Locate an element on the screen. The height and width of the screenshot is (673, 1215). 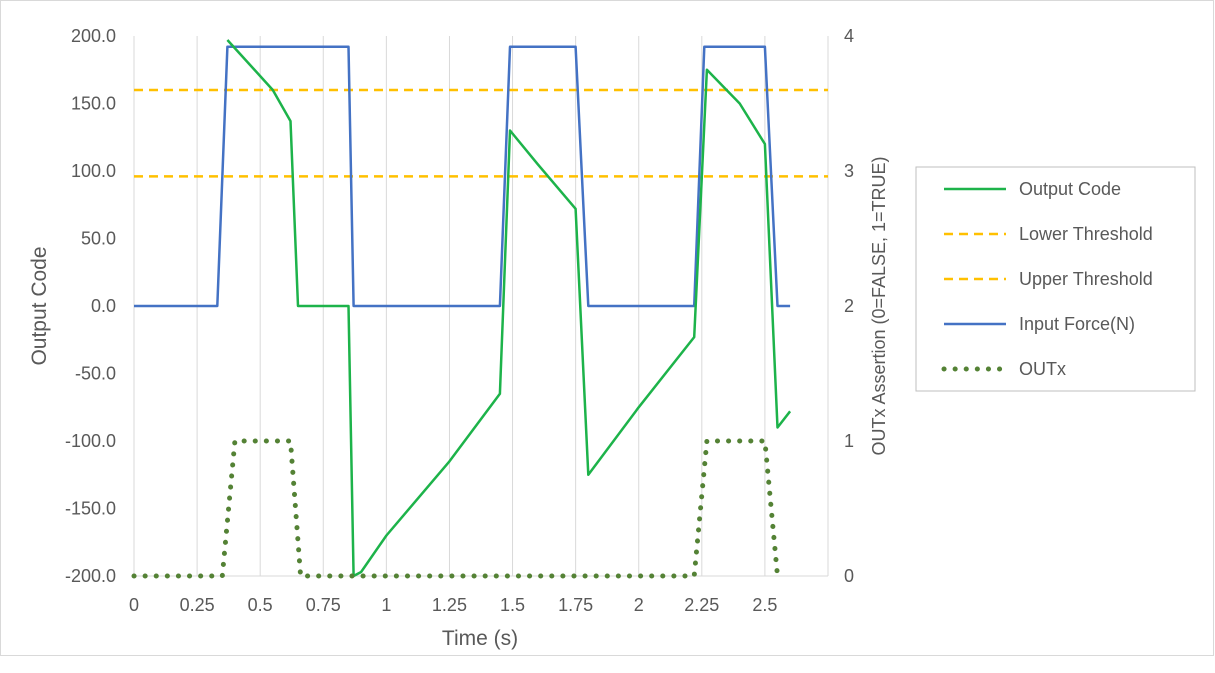
y-axis-title: Output Code is located at coordinates (39, 305).